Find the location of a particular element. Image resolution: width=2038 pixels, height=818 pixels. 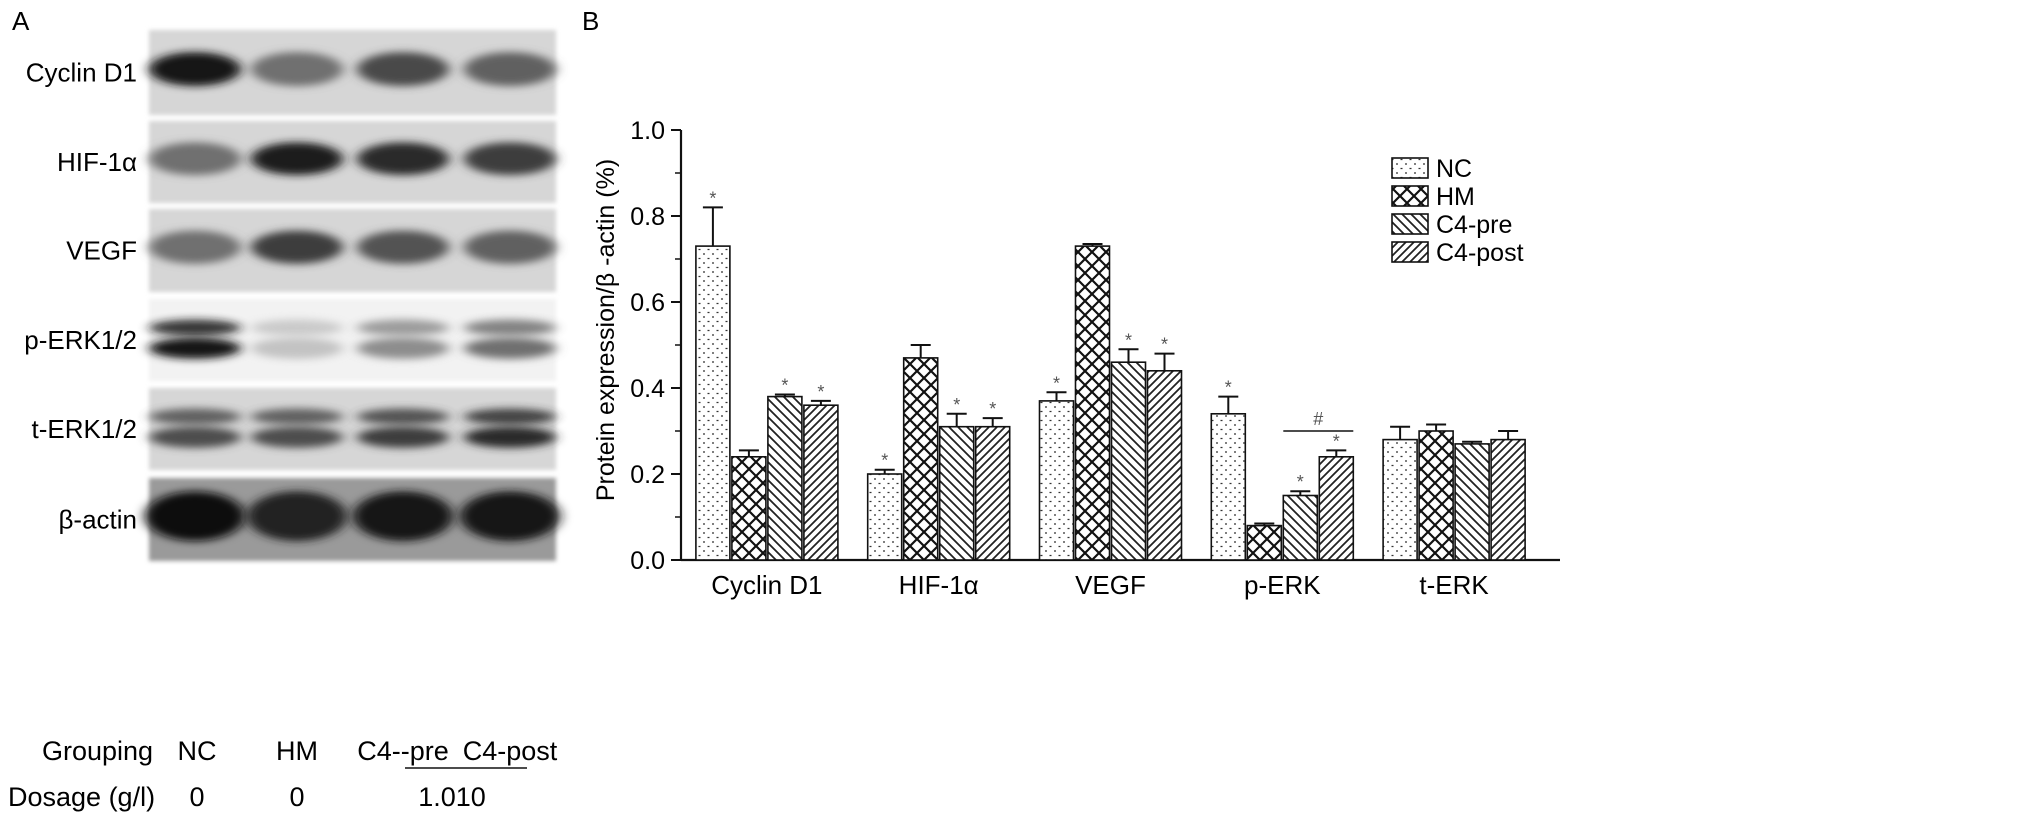

bar-p-erk-nc is located at coordinates (1228, 486).